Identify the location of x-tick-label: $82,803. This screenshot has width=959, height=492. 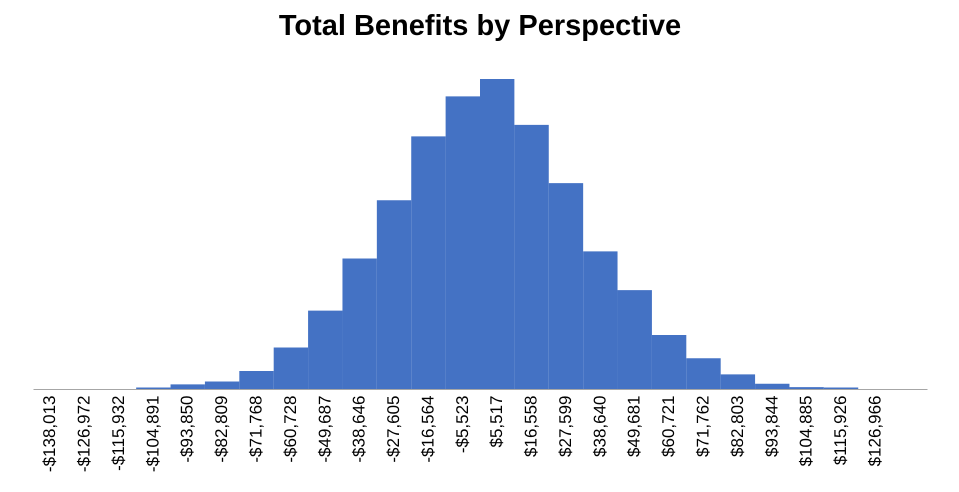
(737, 426).